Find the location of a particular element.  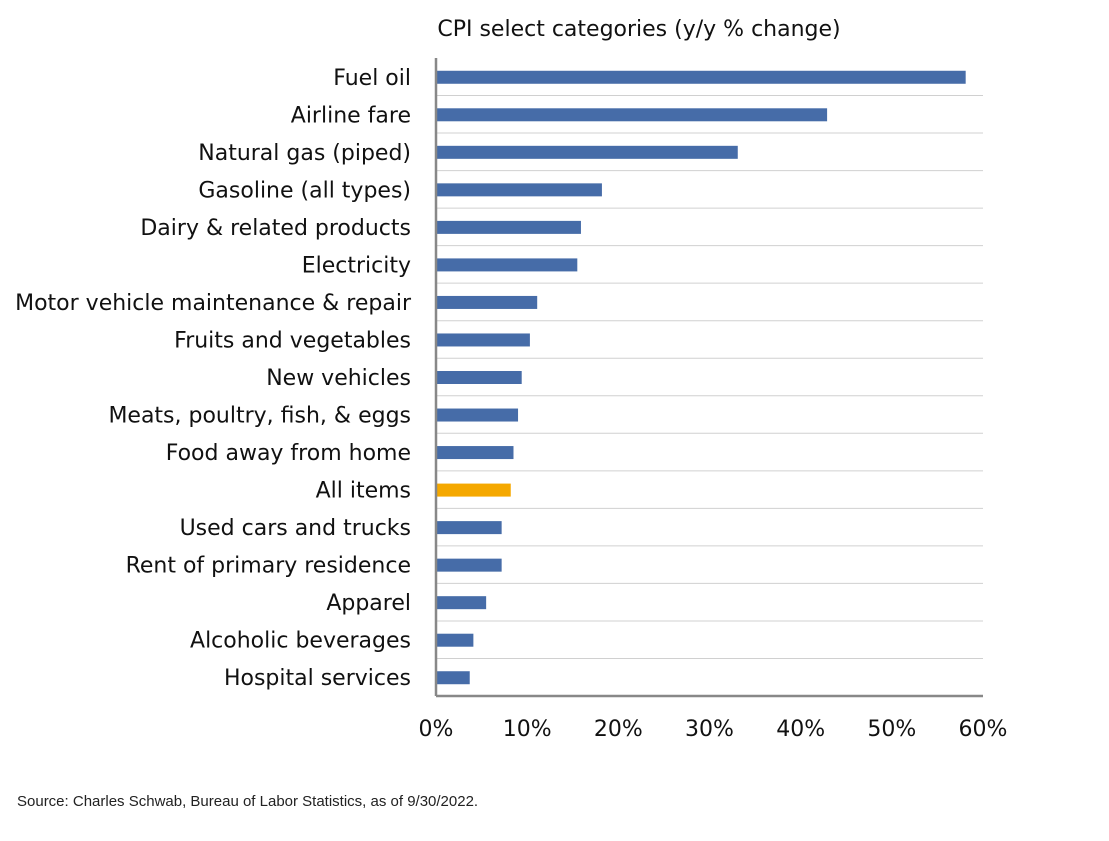

category-label: New vehicles is located at coordinates (338, 378).